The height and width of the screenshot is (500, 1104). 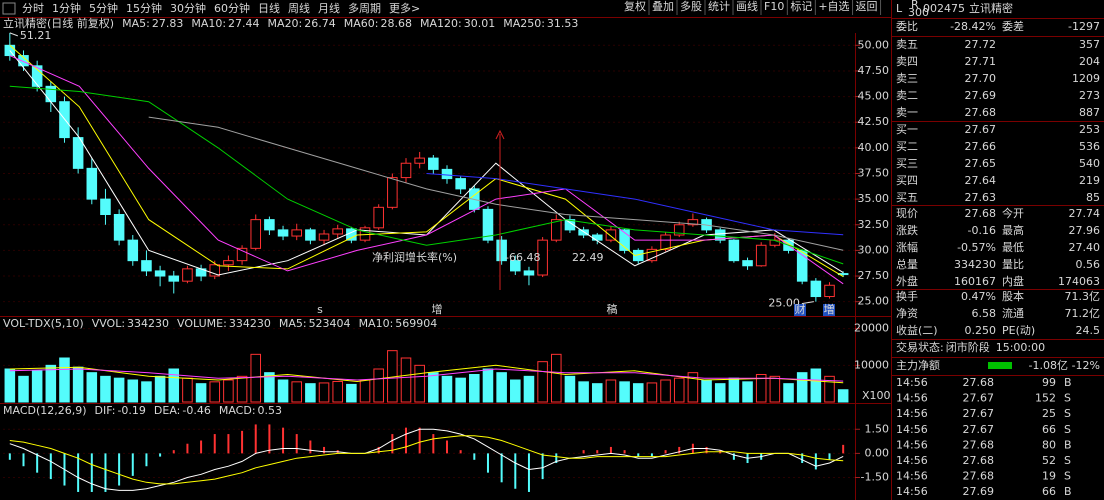 I want to click on toolbar-button: 标记, so click(x=801, y=6).